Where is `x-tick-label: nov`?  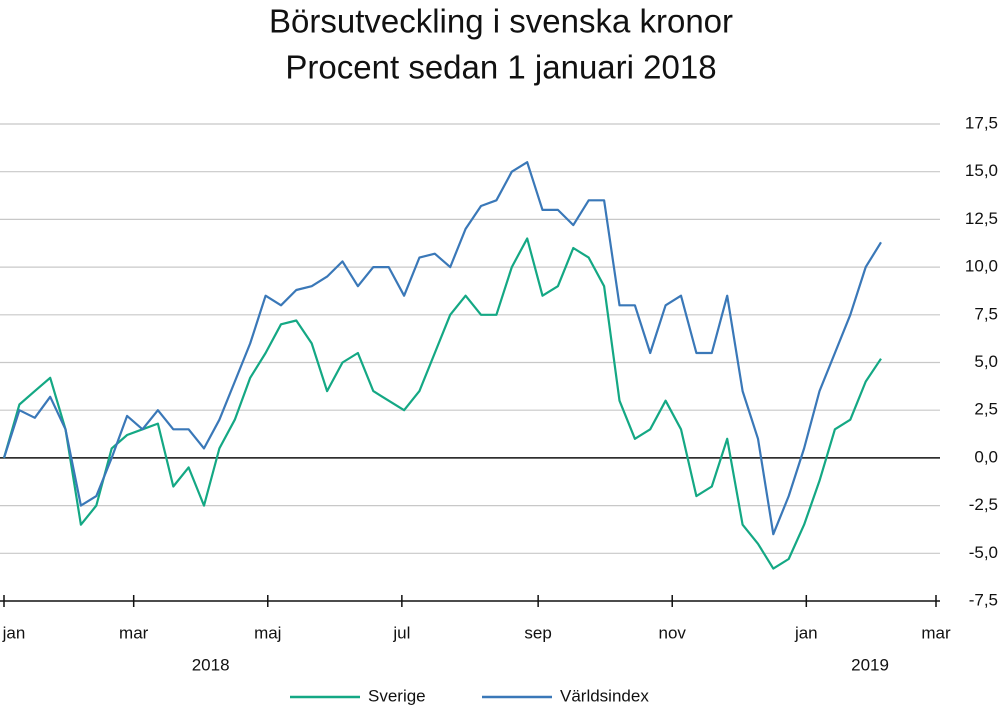 x-tick-label: nov is located at coordinates (673, 632).